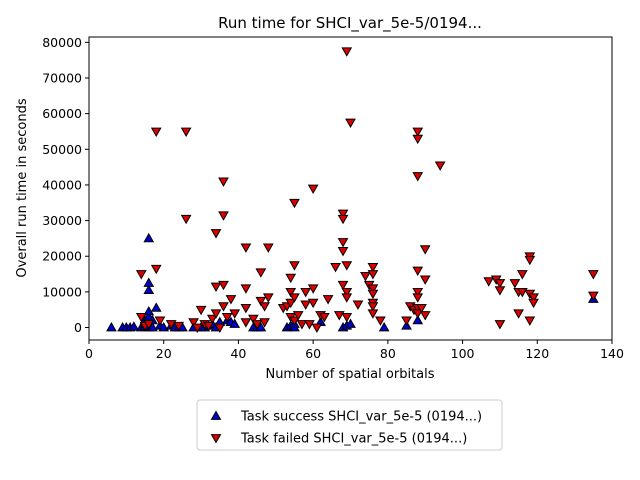  What do you see at coordinates (62, 184) in the screenshot?
I see `y-tick-label: 40000` at bounding box center [62, 184].